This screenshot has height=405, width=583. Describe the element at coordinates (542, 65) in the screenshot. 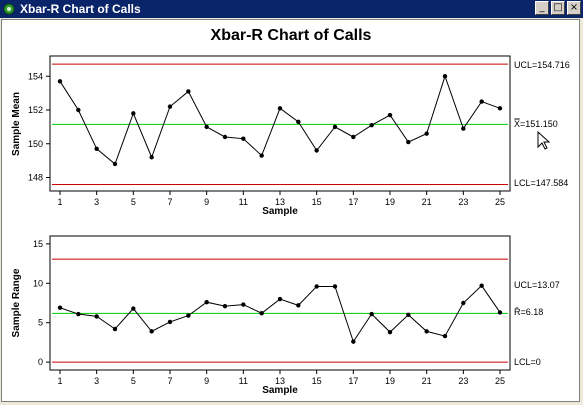

I see `xbar-ucl-label: UCL=154.716` at that location.